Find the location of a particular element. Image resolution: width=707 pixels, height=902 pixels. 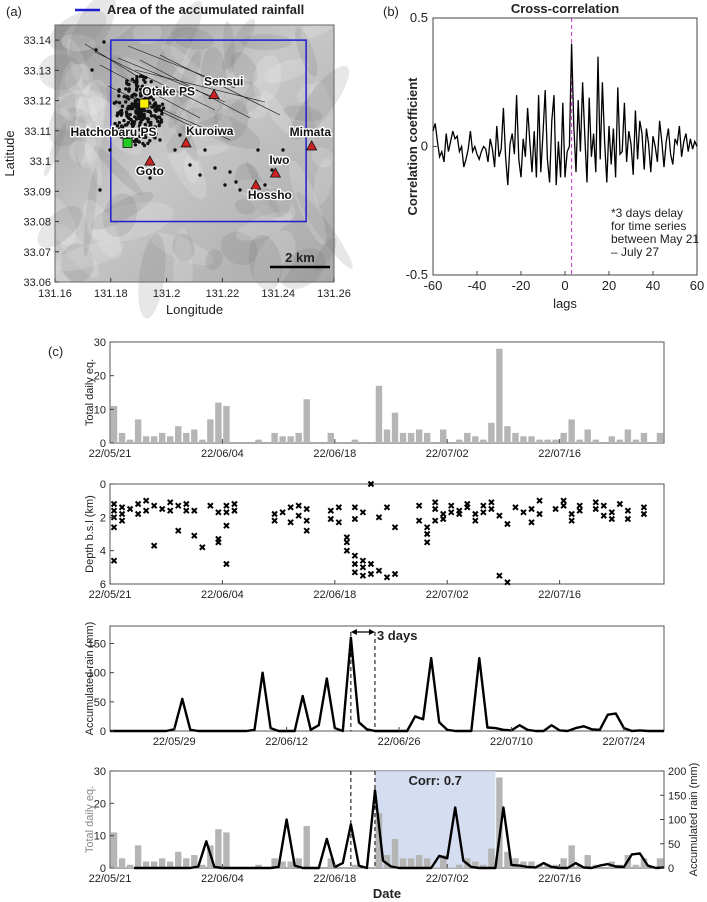

combo-left-tick-label: 20 is located at coordinates (100, 804).